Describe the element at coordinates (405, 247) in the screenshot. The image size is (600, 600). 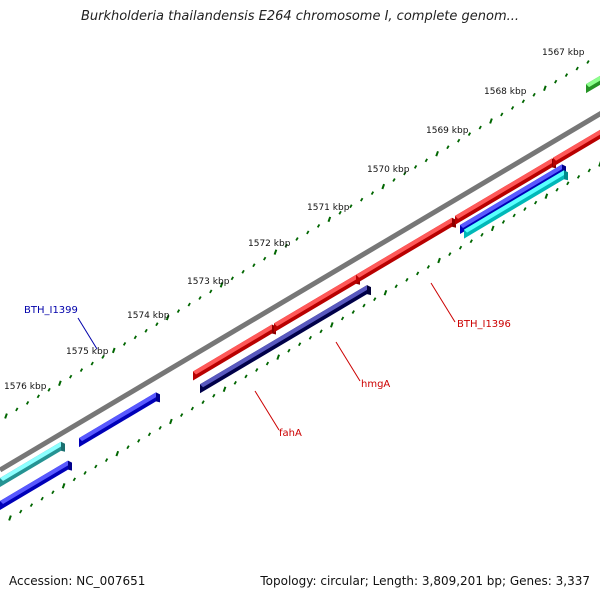
I see `gene-red-3-top` at that location.